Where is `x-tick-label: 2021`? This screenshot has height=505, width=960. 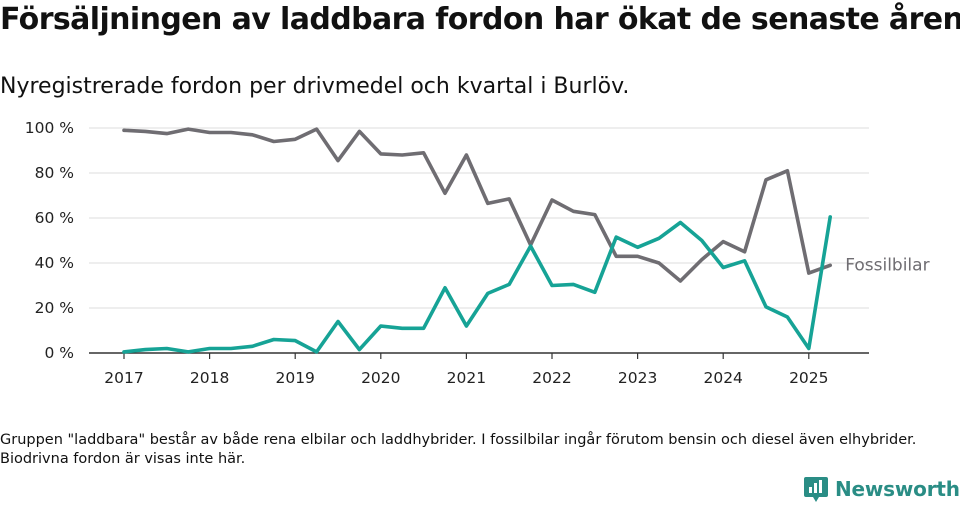
x-tick-label: 2021 is located at coordinates (466, 378).